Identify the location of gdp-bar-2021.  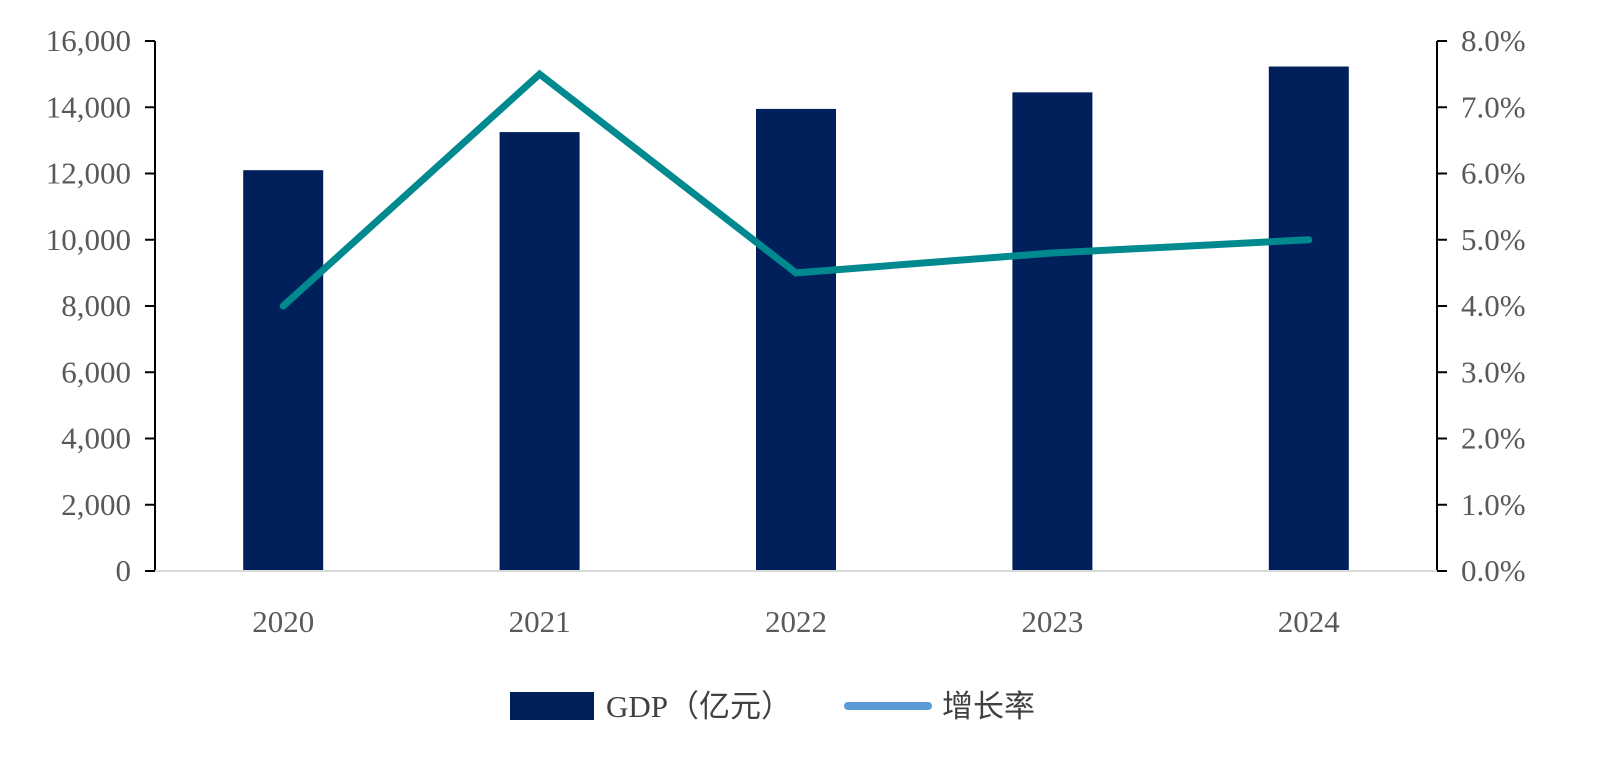
(539, 351).